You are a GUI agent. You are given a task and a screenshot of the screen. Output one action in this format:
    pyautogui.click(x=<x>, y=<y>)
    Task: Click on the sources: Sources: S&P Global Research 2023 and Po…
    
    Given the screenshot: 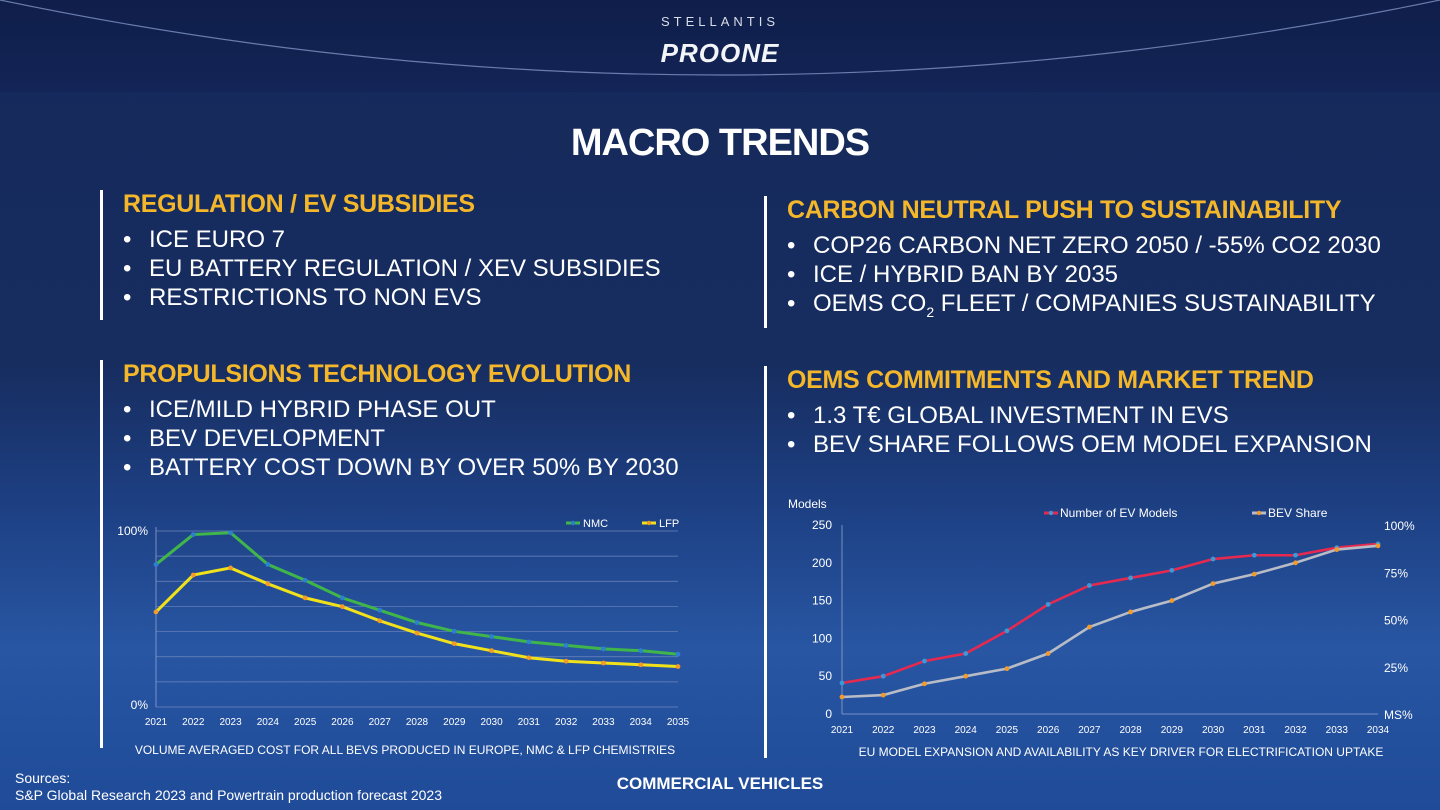 What is the action you would take?
    pyautogui.click(x=228, y=787)
    